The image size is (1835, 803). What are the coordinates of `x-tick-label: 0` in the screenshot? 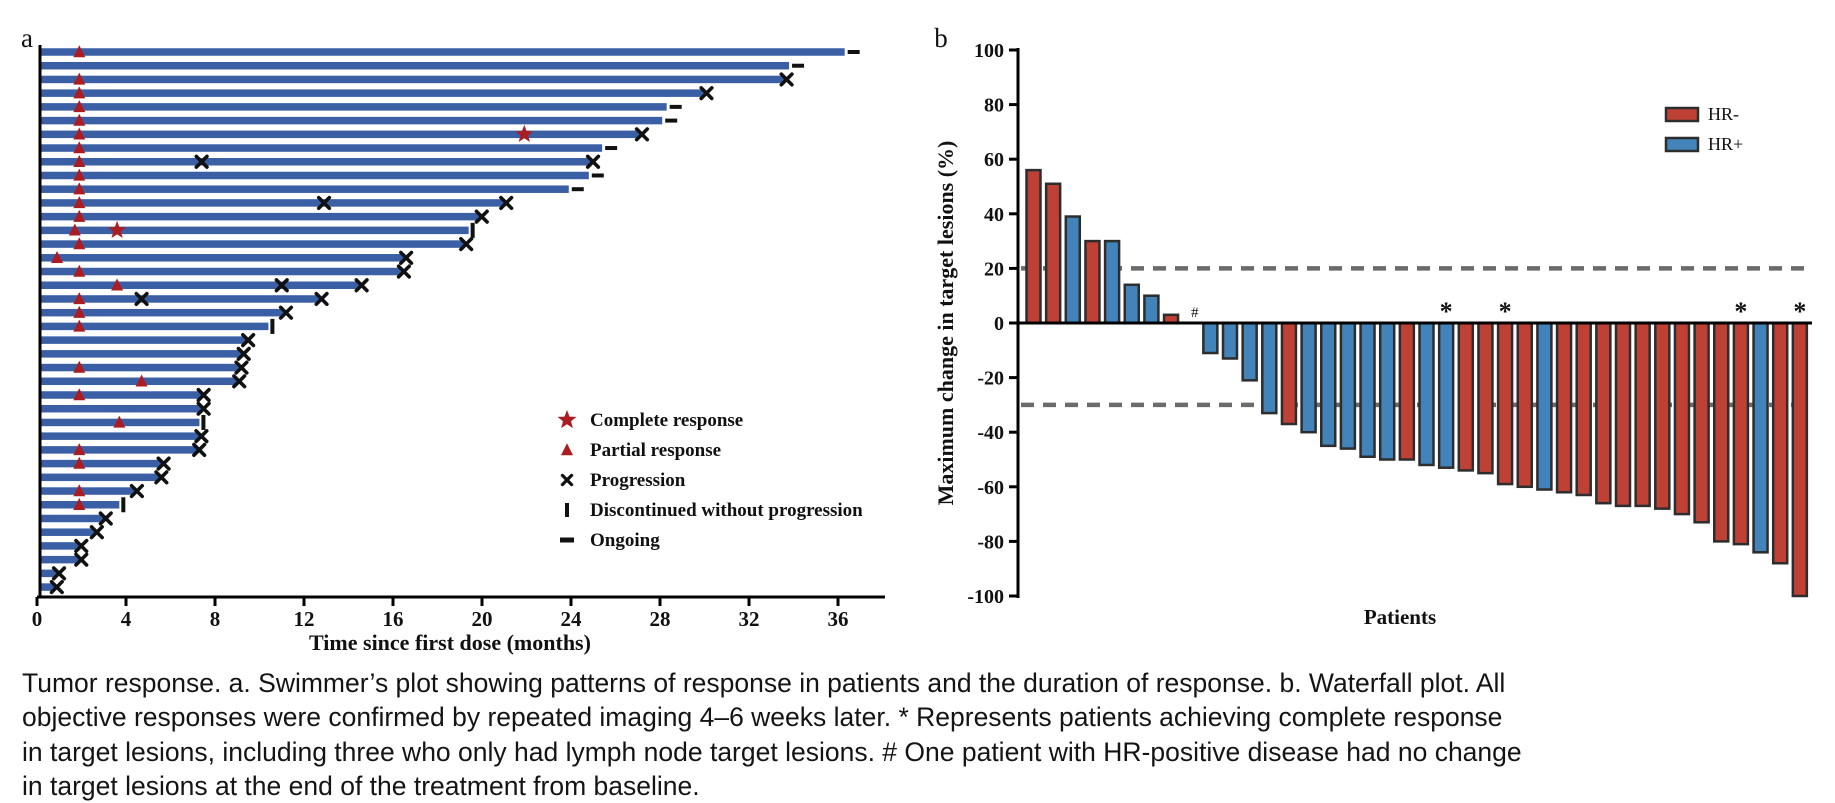 It's located at (37, 619).